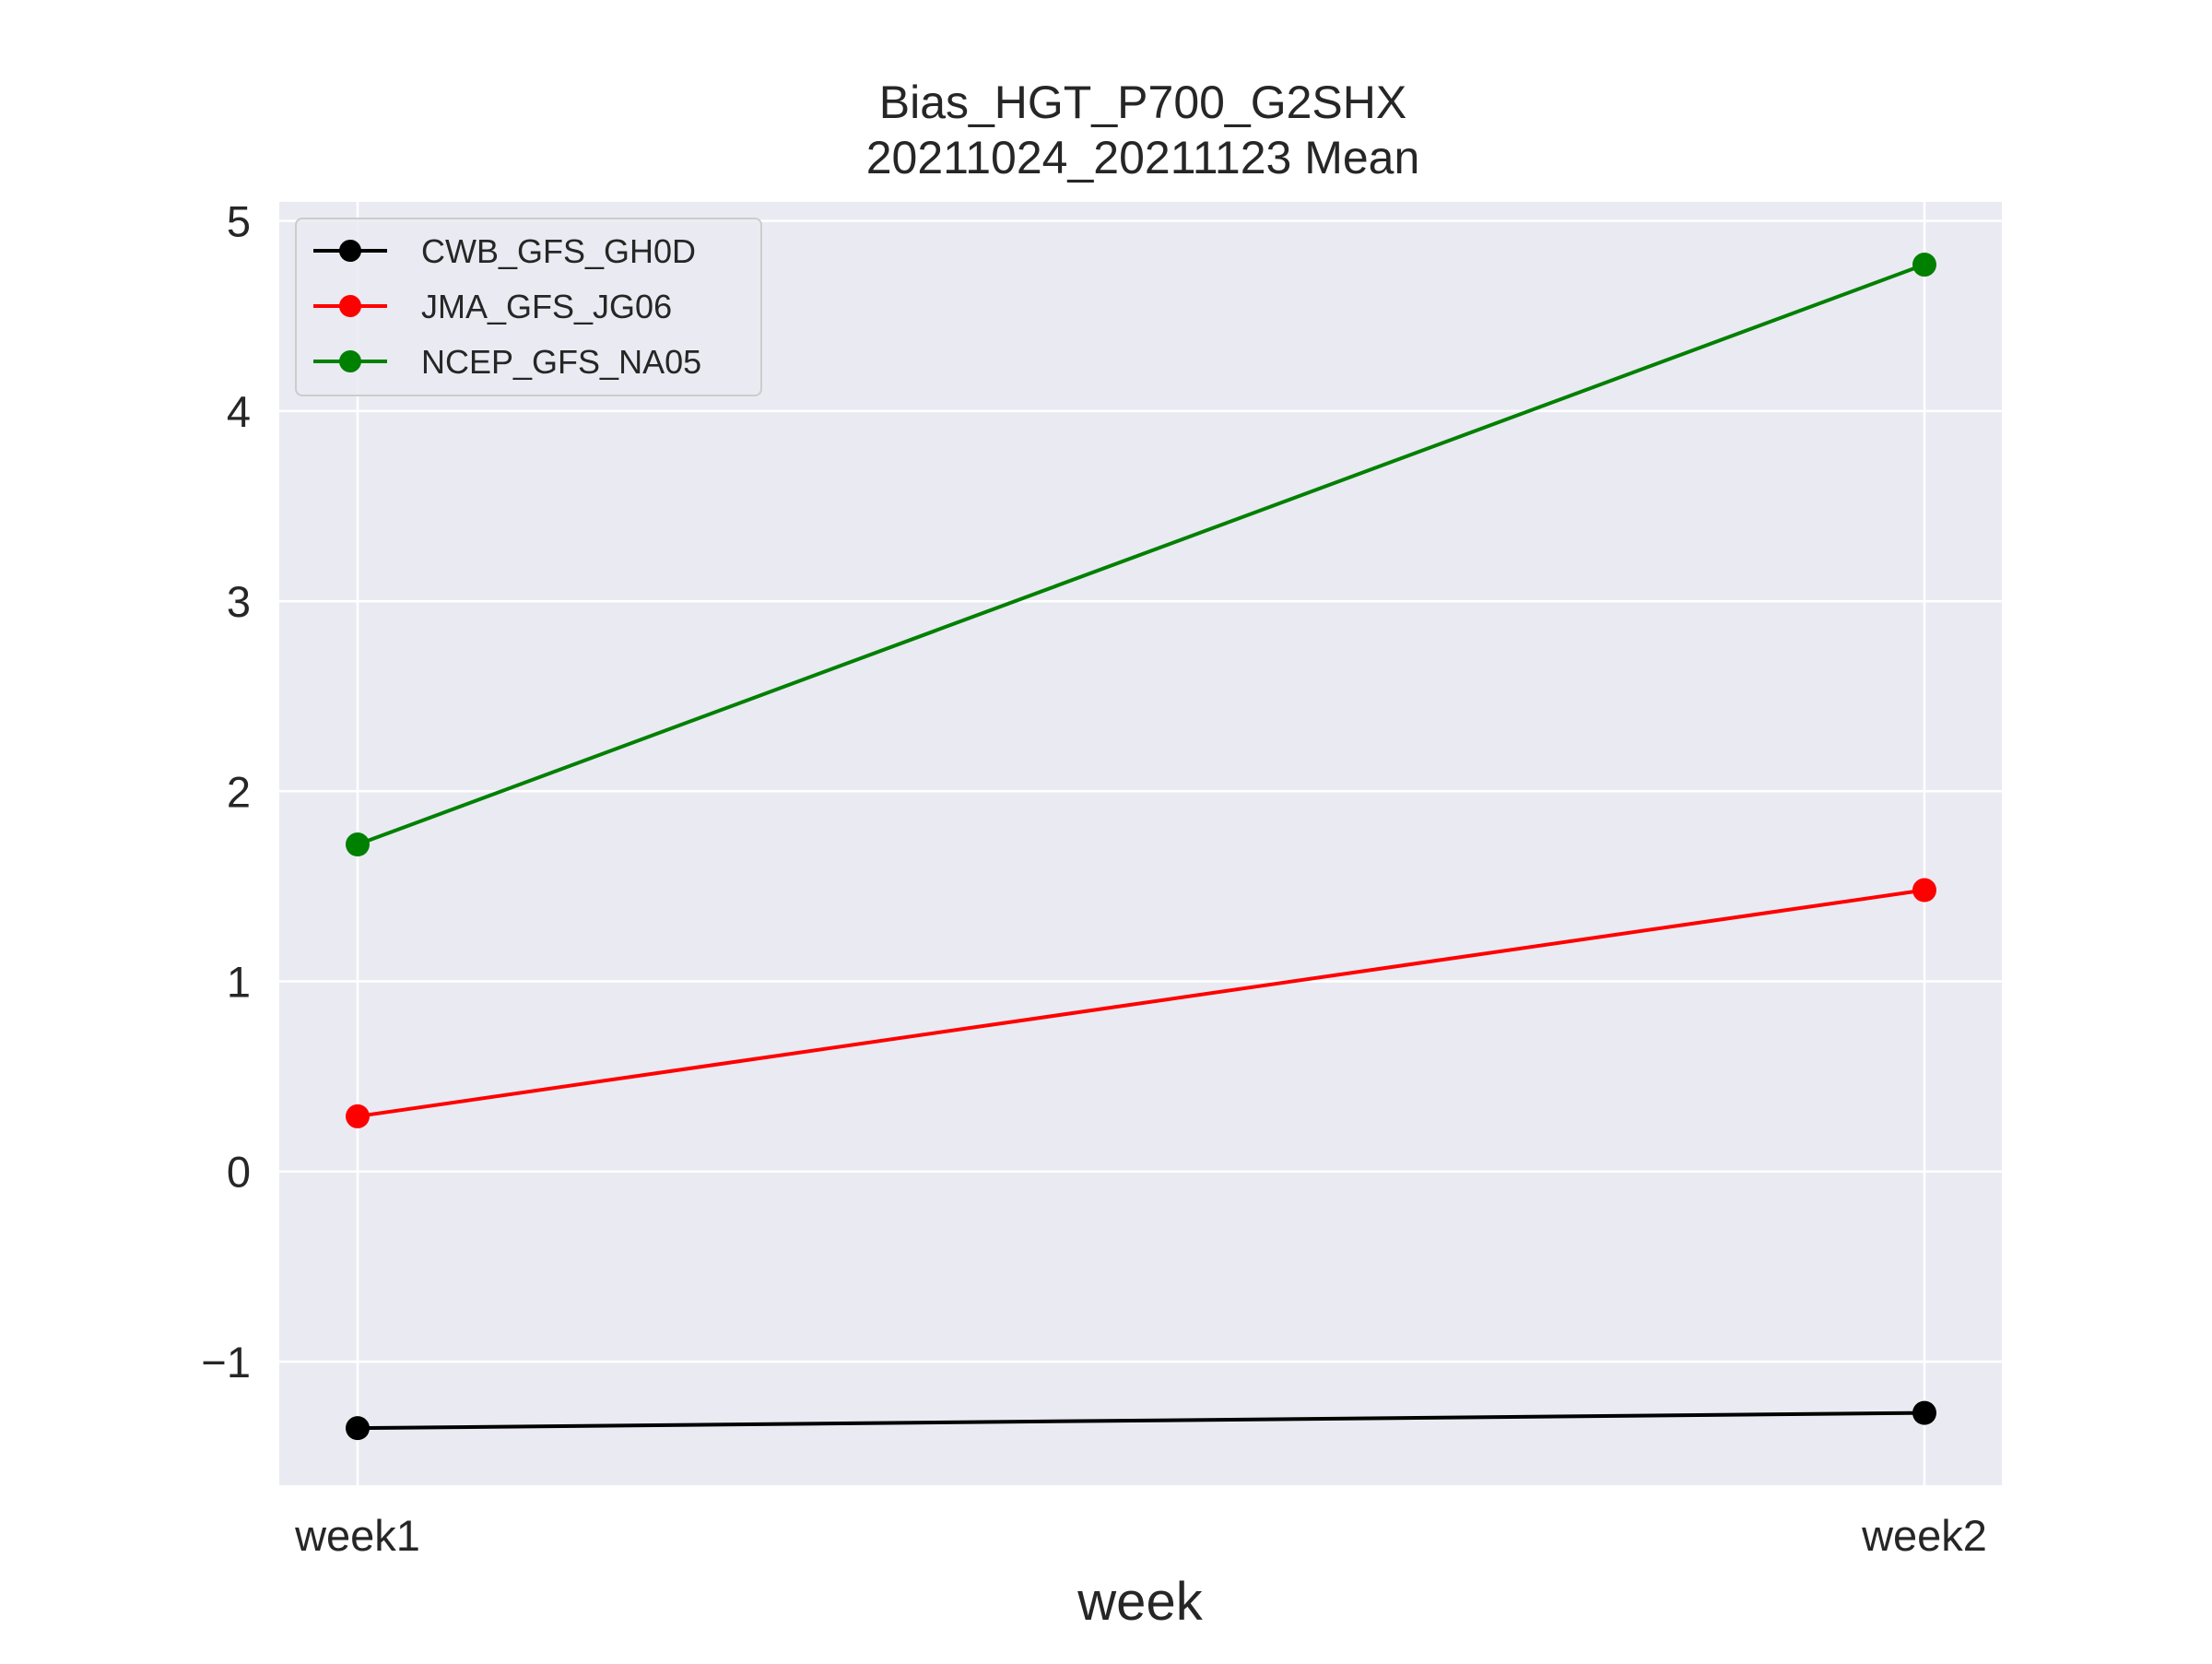 This screenshot has height=1664, width=2212. What do you see at coordinates (239, 791) in the screenshot?
I see `y-tick-label: 2` at bounding box center [239, 791].